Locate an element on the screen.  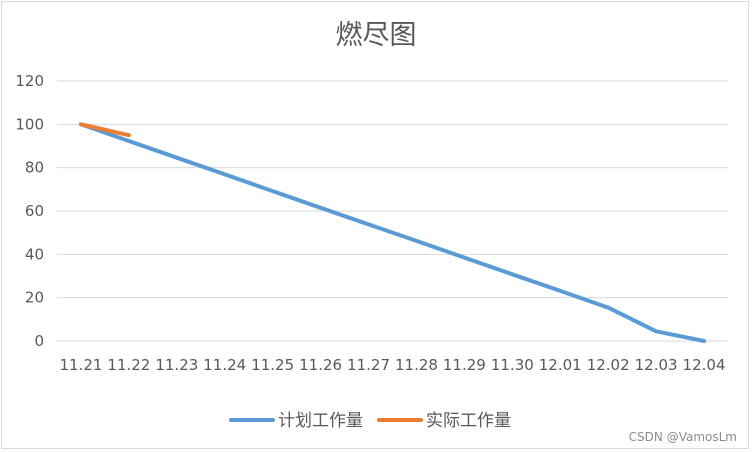
legend: 计划工作量 实际工作量 is located at coordinates (370, 421).